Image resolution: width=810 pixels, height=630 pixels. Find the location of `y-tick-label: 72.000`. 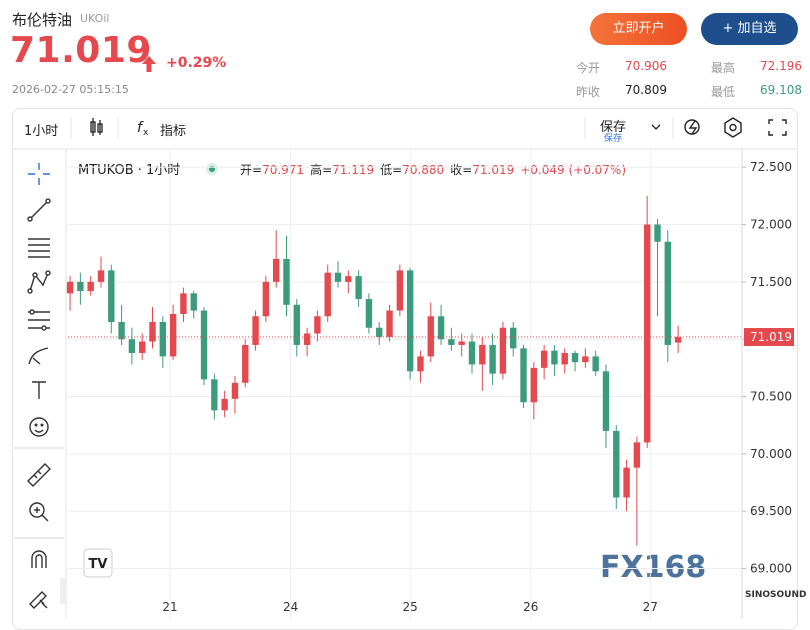

y-tick-label: 72.000 is located at coordinates (771, 225).